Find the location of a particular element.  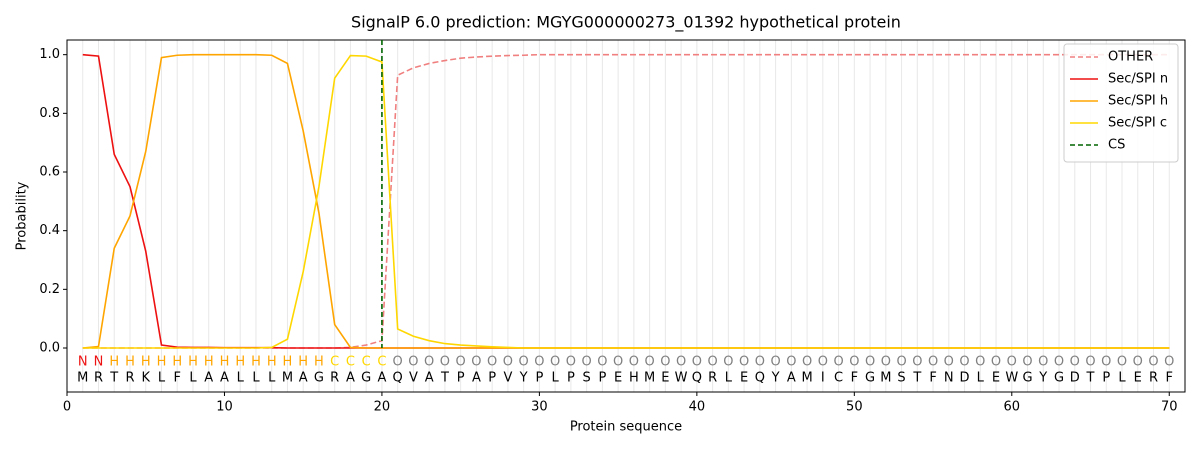

x-tick-label: 20 is located at coordinates (382, 407).